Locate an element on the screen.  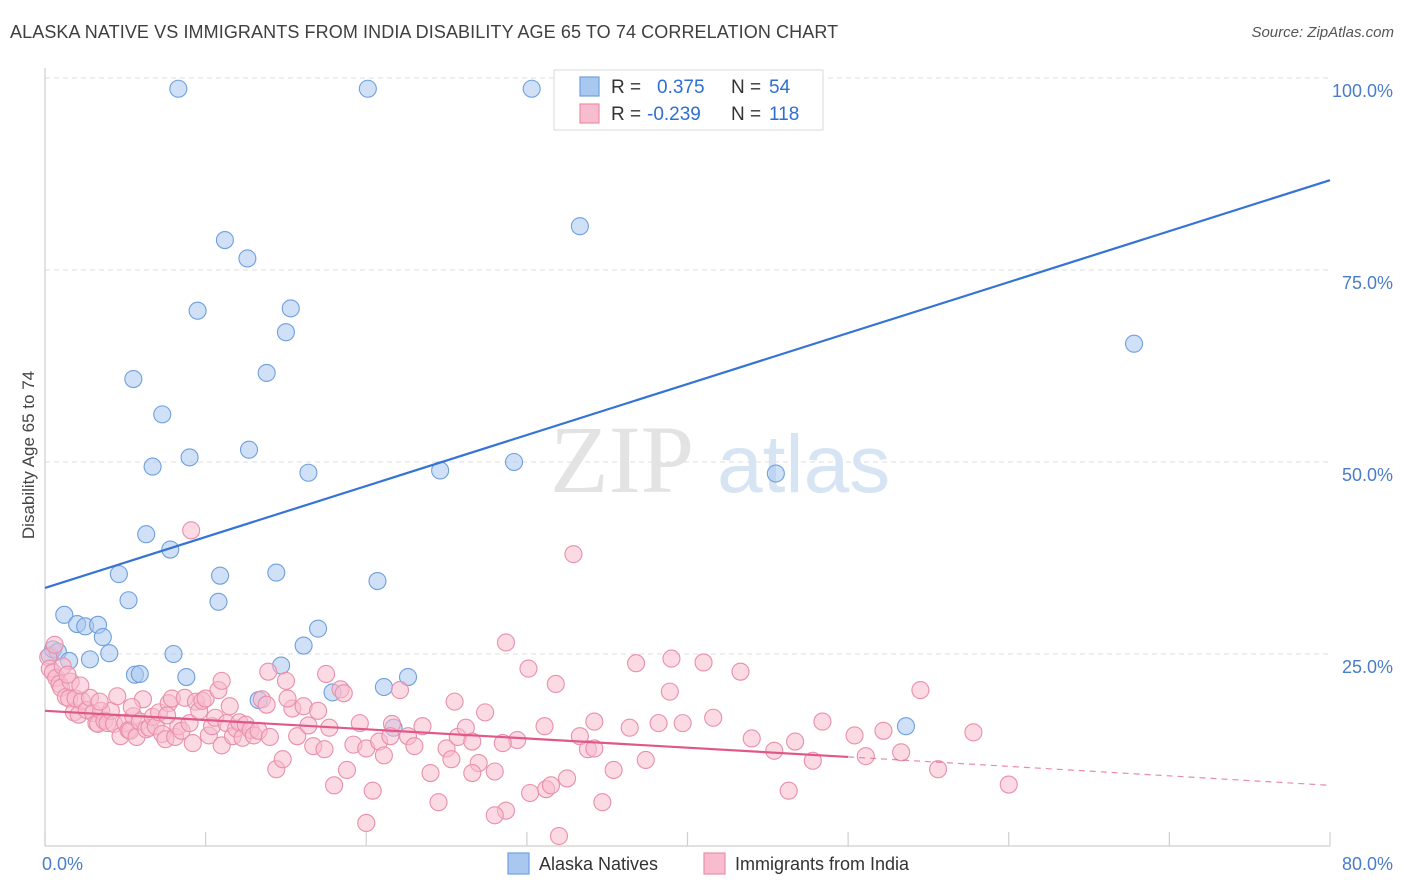
watermark: ZIP atlas is located at coordinates (720, 459).